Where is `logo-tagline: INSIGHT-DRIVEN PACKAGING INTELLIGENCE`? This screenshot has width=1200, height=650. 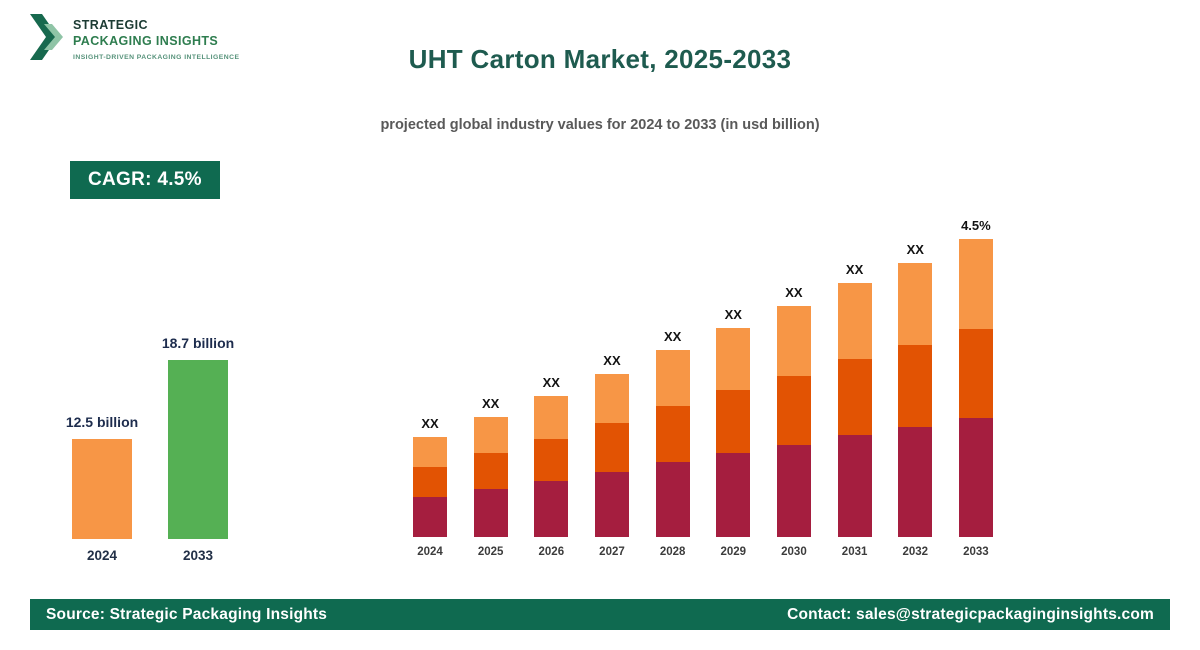 logo-tagline: INSIGHT-DRIVEN PACKAGING INTELLIGENCE is located at coordinates (156, 58).